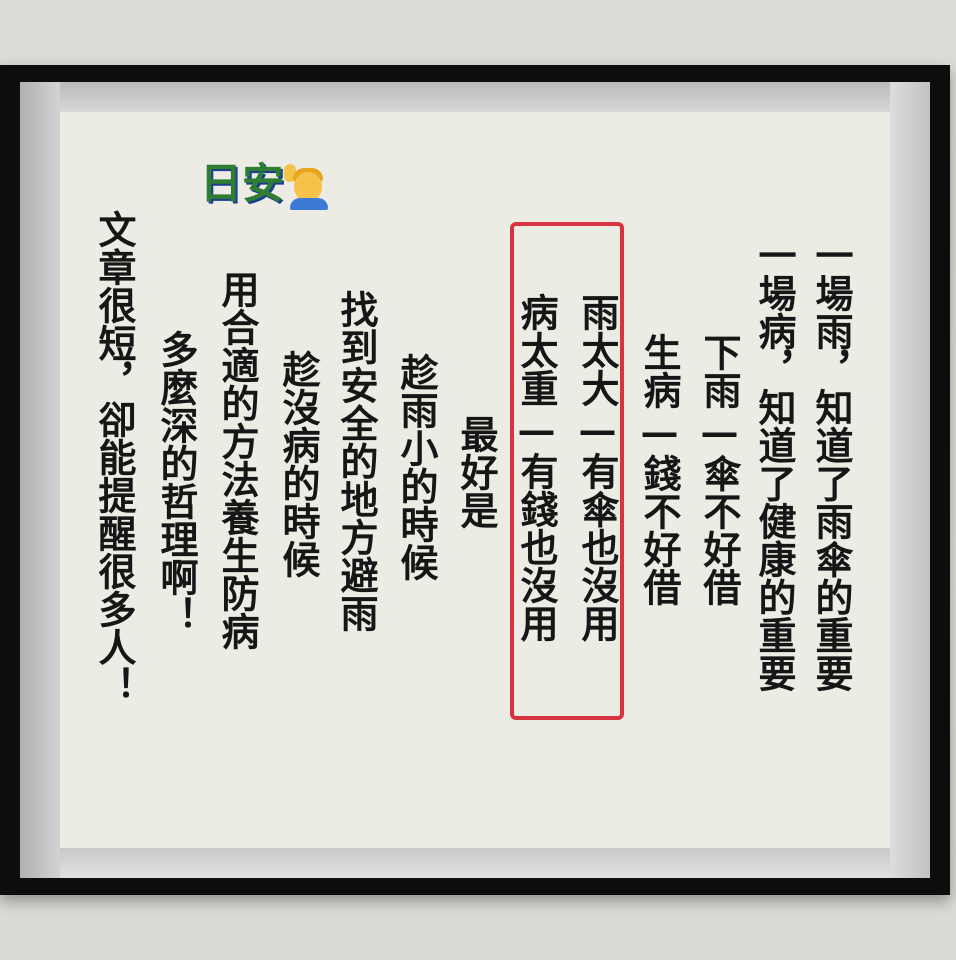 The height and width of the screenshot is (960, 956). Describe the element at coordinates (416, 467) in the screenshot. I see `poem-line-8: 趁雨小的時候` at that location.